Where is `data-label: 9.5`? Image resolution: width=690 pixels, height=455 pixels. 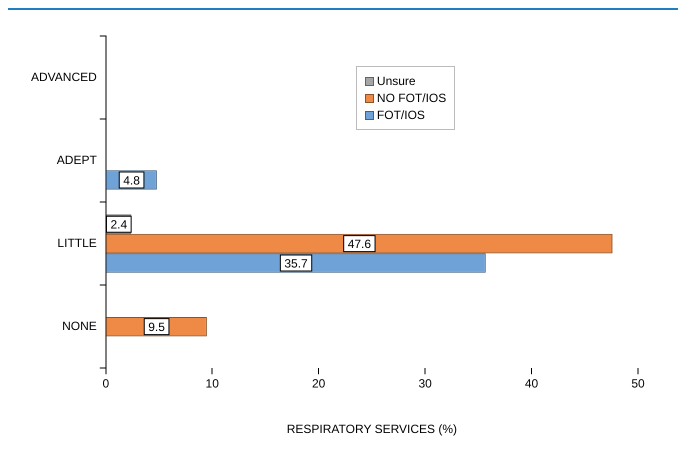
data-label: 9.5 is located at coordinates (157, 327).